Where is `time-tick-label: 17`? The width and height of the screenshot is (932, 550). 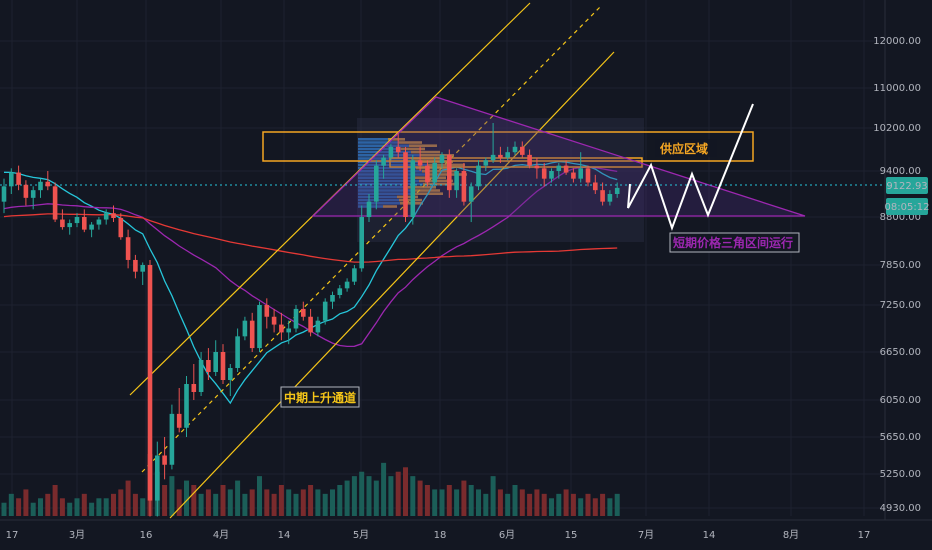 time-tick-label: 17 is located at coordinates (864, 535).